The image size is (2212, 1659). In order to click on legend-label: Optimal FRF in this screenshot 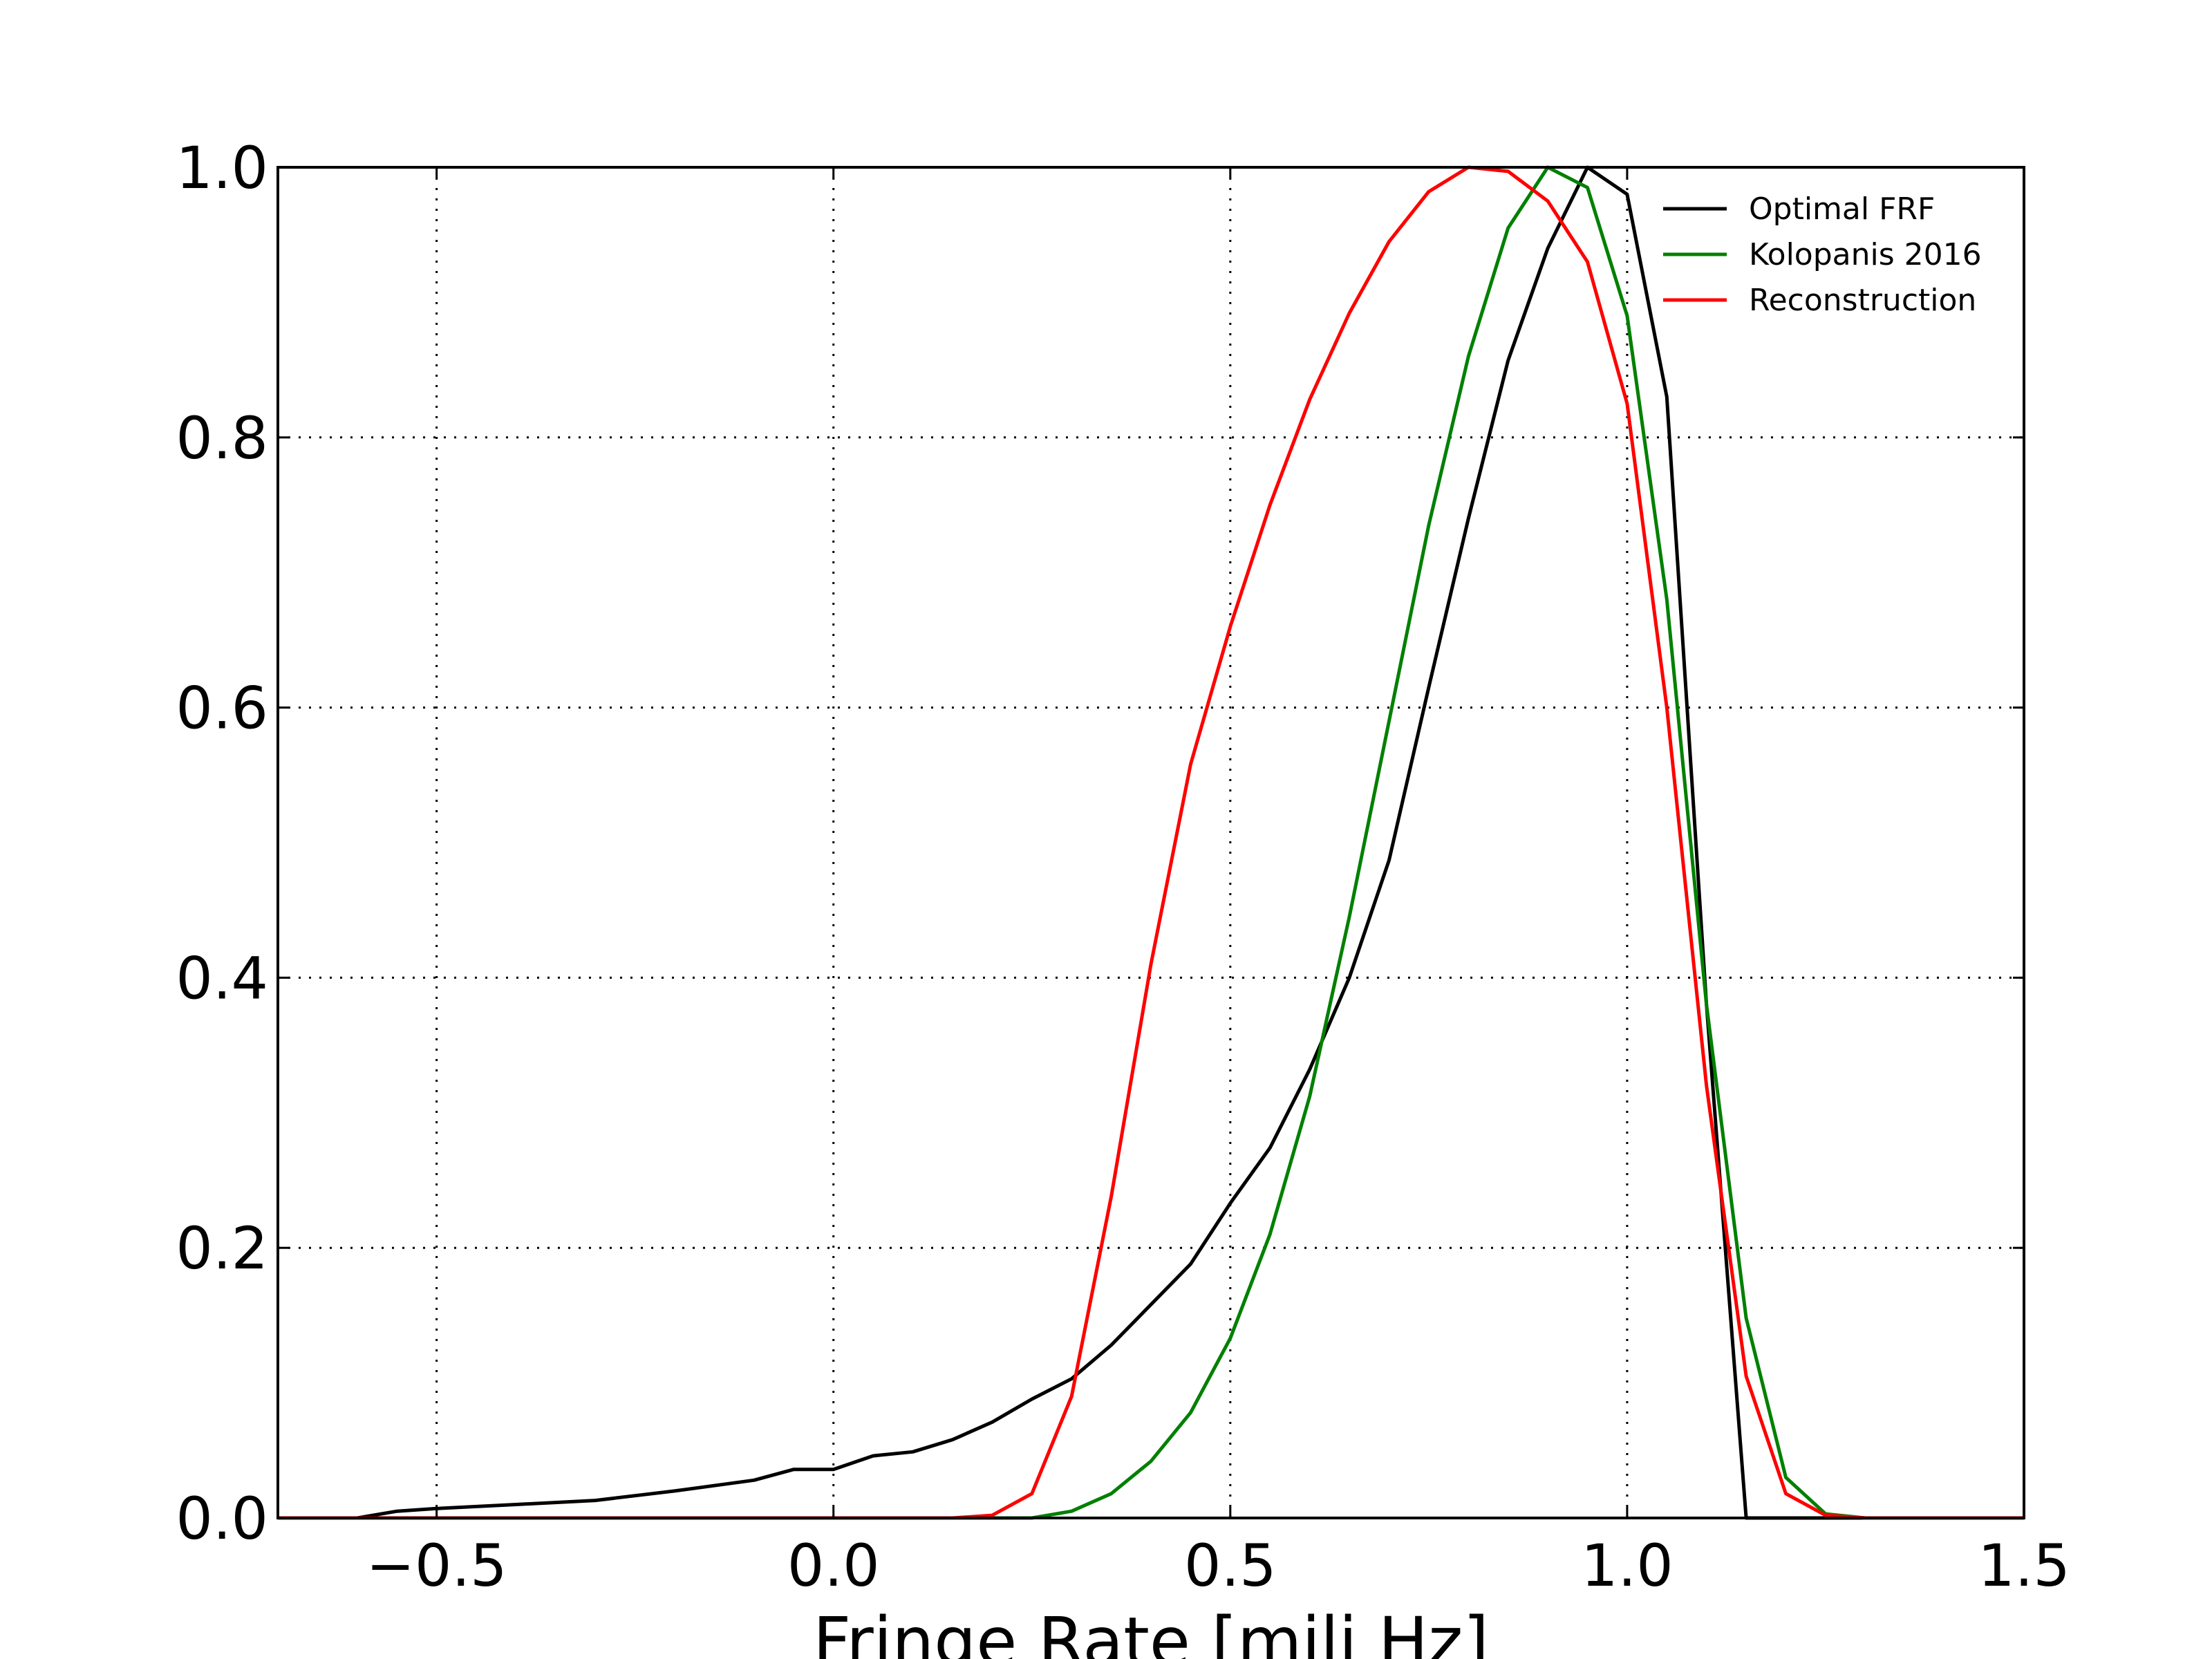, I will do `click(1842, 209)`.